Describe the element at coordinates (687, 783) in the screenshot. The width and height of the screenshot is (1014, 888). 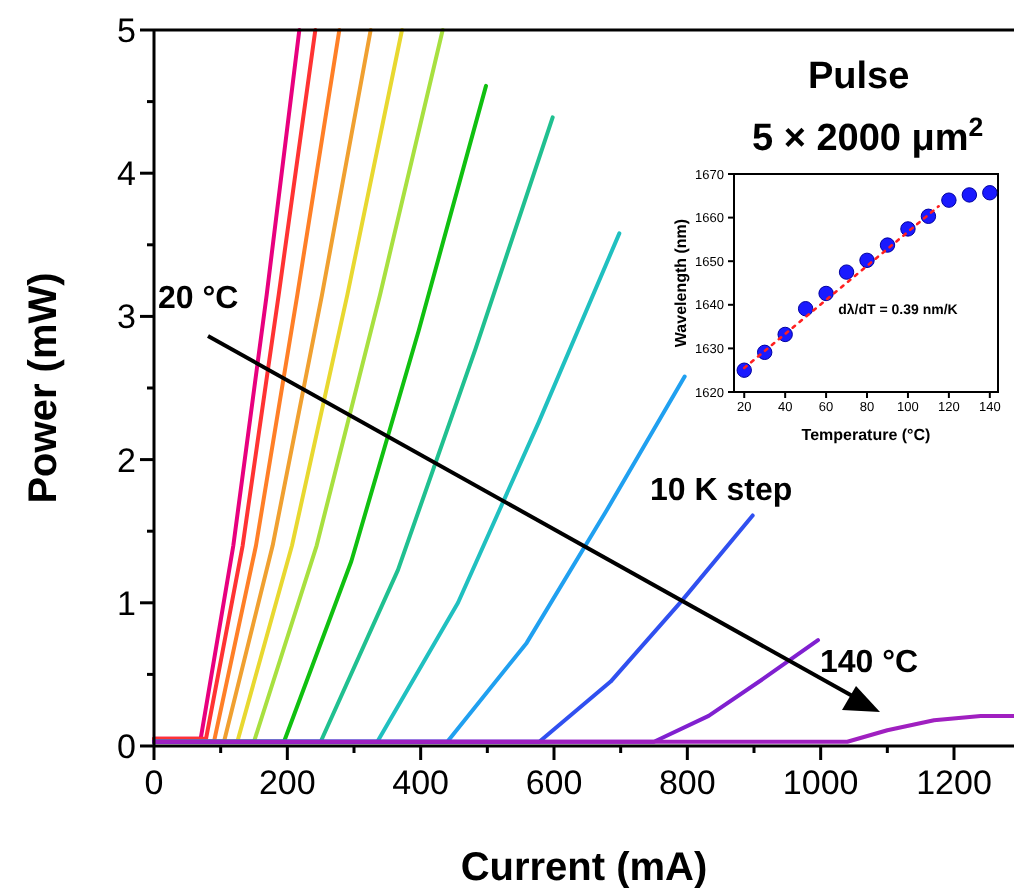
I see `x-tick-label: 800` at that location.